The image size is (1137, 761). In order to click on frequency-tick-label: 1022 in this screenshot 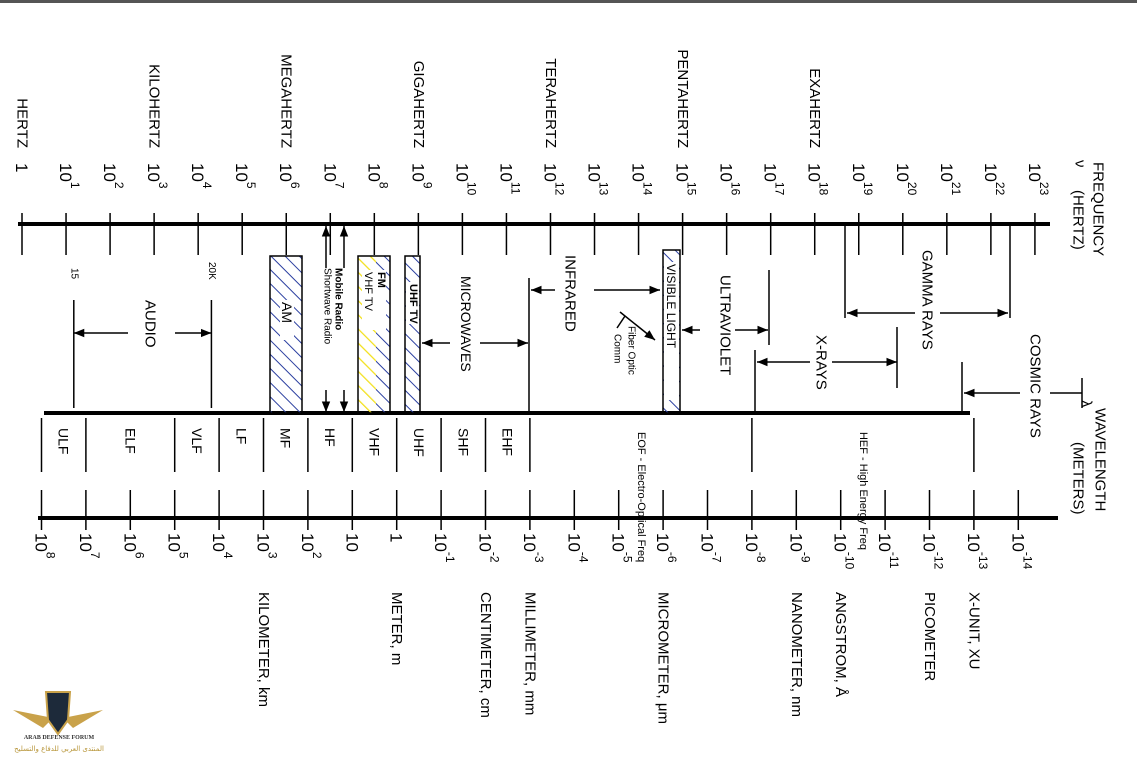, I will do `click(994, 179)`.